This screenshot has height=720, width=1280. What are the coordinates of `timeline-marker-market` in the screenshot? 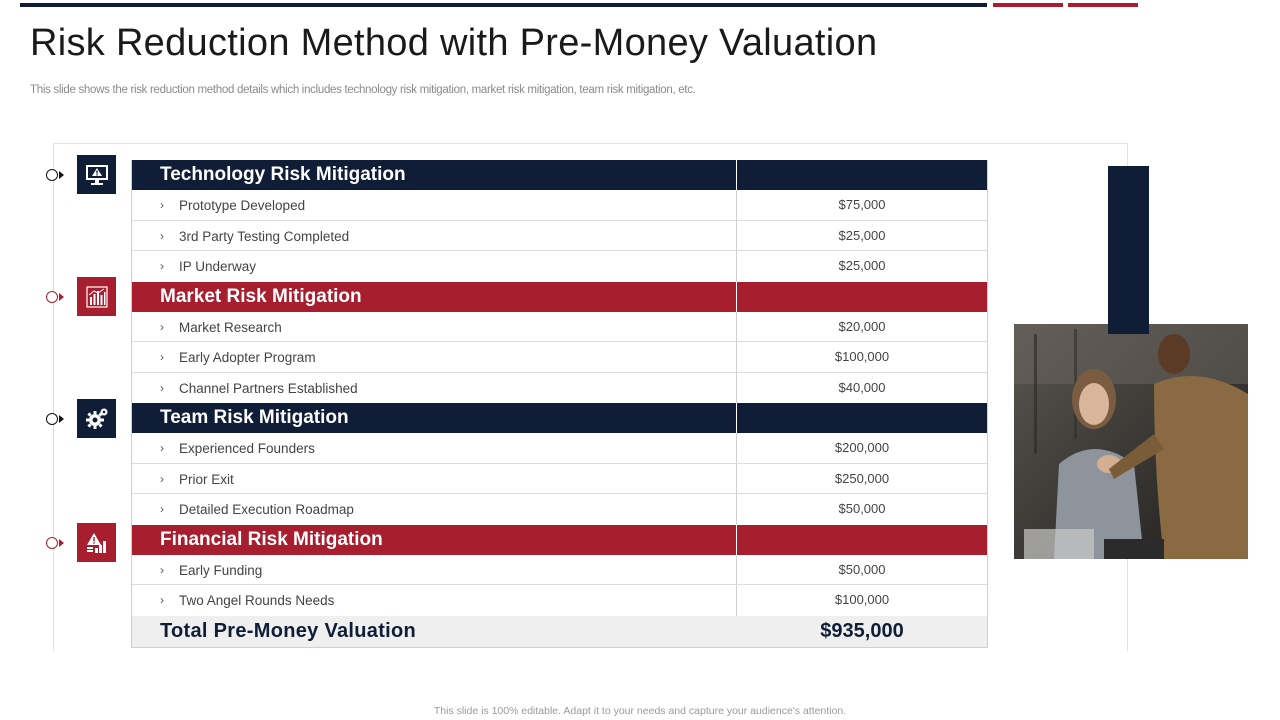 It's located at (56, 297).